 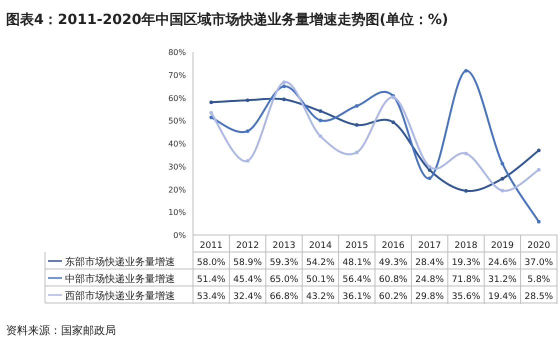 I want to click on data-label: 37.0%, so click(x=539, y=263).